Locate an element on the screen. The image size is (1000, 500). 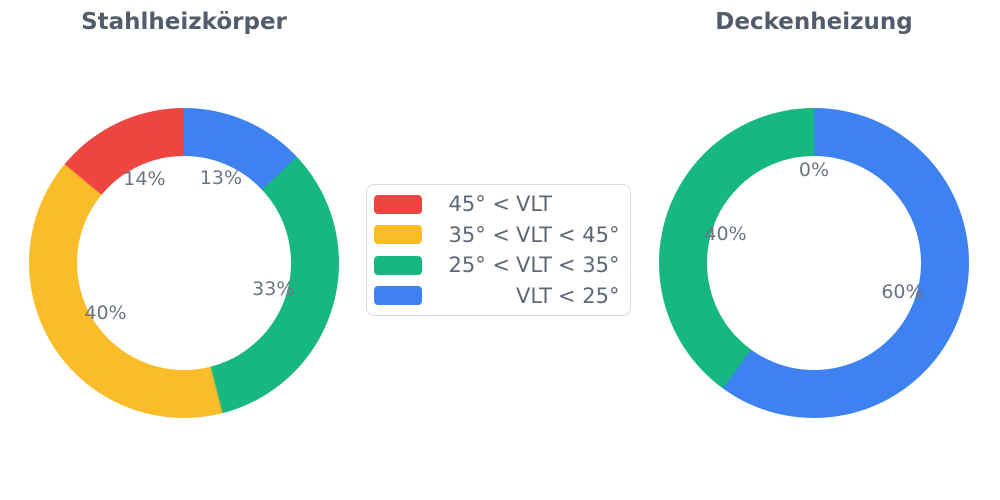
chart-title-right: Deckenheizung is located at coordinates (814, 22).